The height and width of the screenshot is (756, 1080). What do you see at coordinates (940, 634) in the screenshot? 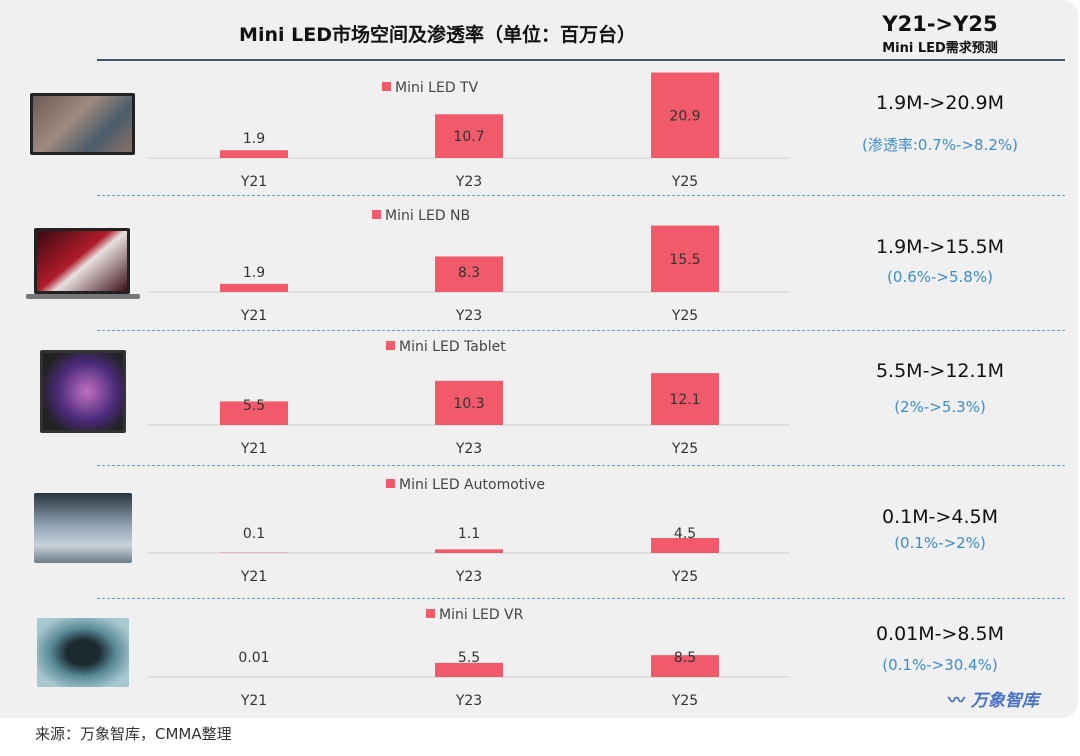
I see `demand-summary: 0.01M->8.5M` at bounding box center [940, 634].